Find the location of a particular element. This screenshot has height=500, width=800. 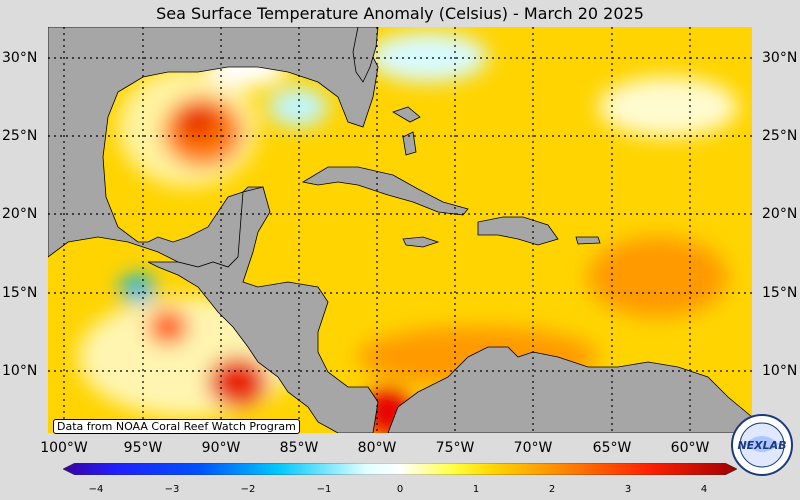

puerto-rico-land is located at coordinates (588, 240).